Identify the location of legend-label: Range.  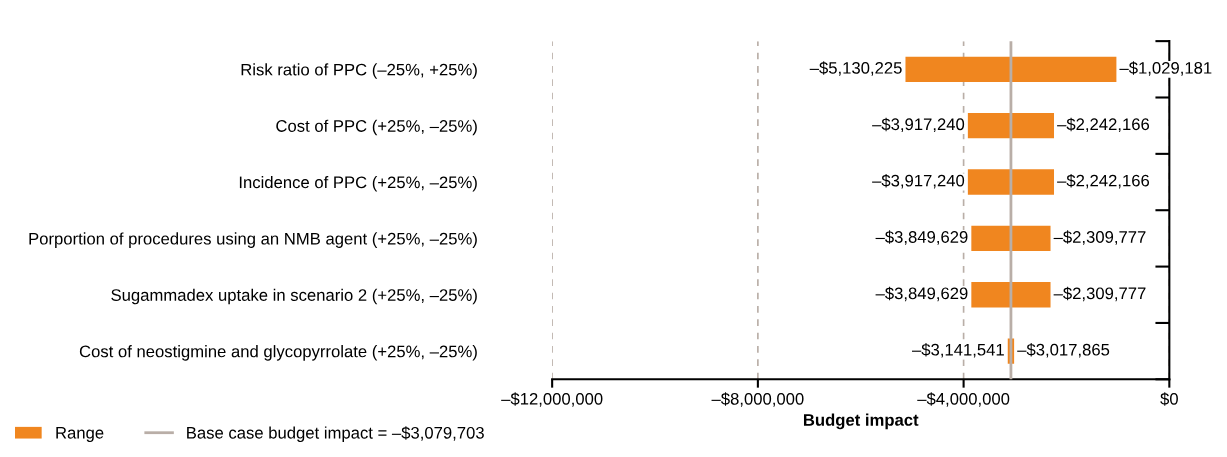
(80, 434).